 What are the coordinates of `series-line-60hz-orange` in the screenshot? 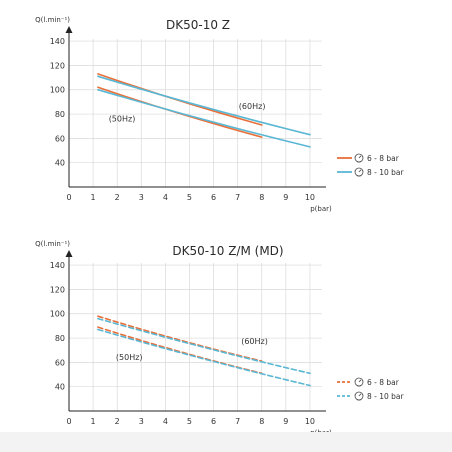 It's located at (180, 338).